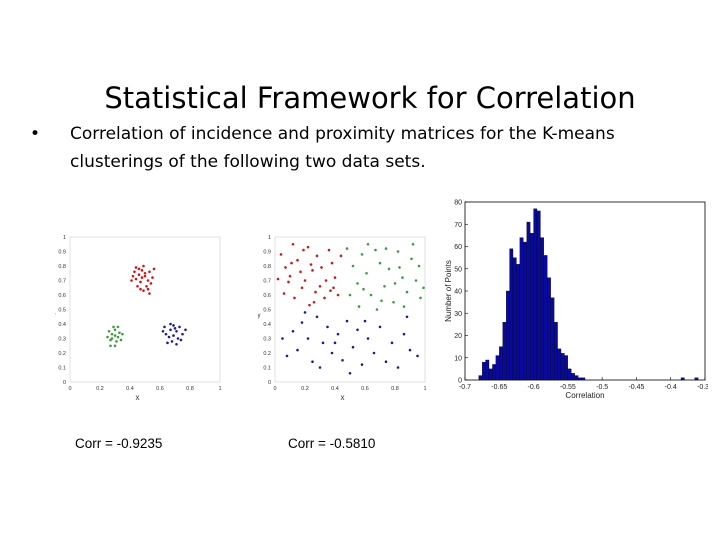  I want to click on y-tick-label: 80, so click(458, 203).